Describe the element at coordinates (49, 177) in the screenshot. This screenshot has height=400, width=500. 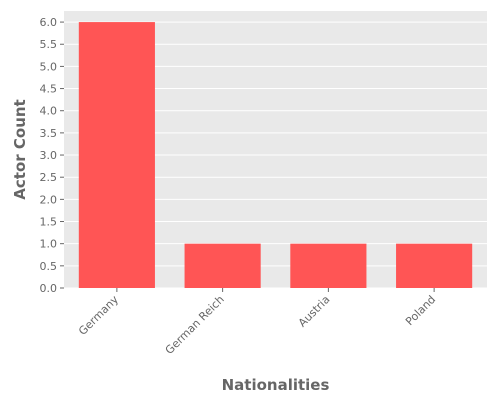
I see `y-tick-label: 2.5` at that location.